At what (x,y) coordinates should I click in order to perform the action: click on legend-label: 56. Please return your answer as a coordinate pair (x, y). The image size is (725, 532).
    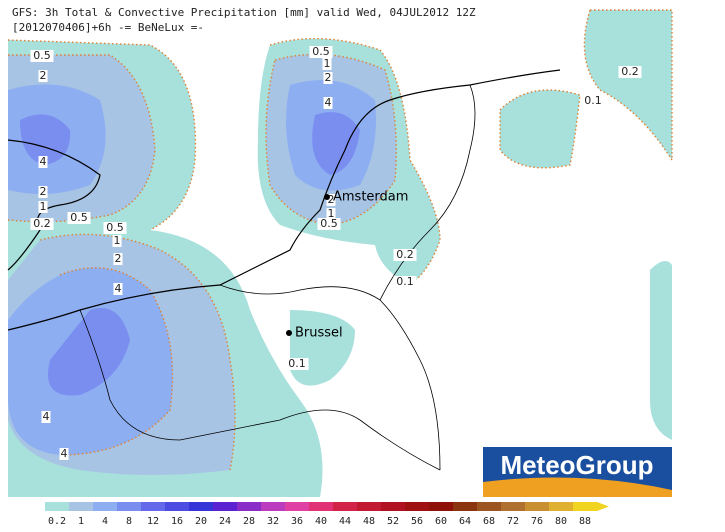
    Looking at the image, I should click on (417, 521).